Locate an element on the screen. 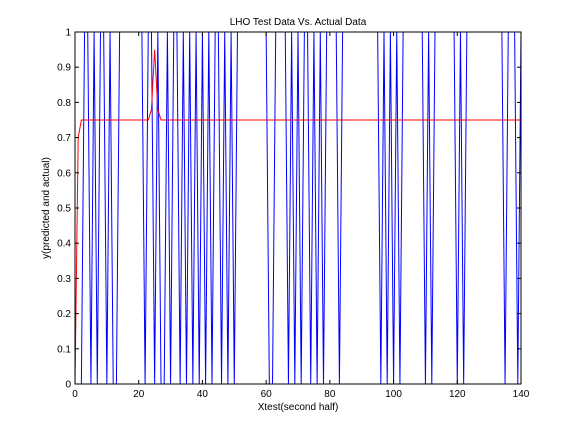  y-tick-label: 0.1 is located at coordinates (64, 349).